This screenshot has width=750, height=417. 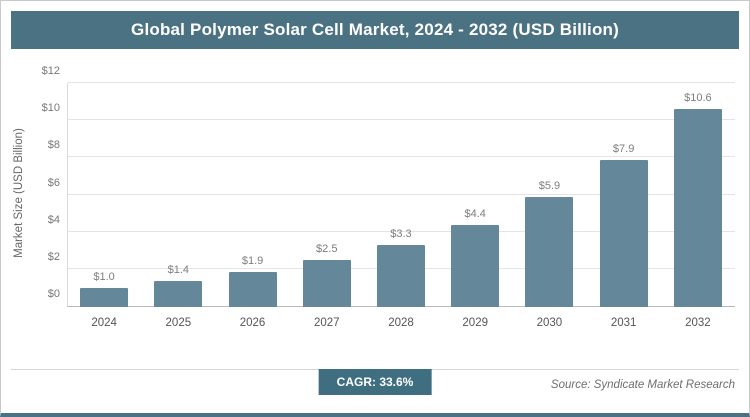 What do you see at coordinates (401, 234) in the screenshot?
I see `bar-value-label: $3.3` at bounding box center [401, 234].